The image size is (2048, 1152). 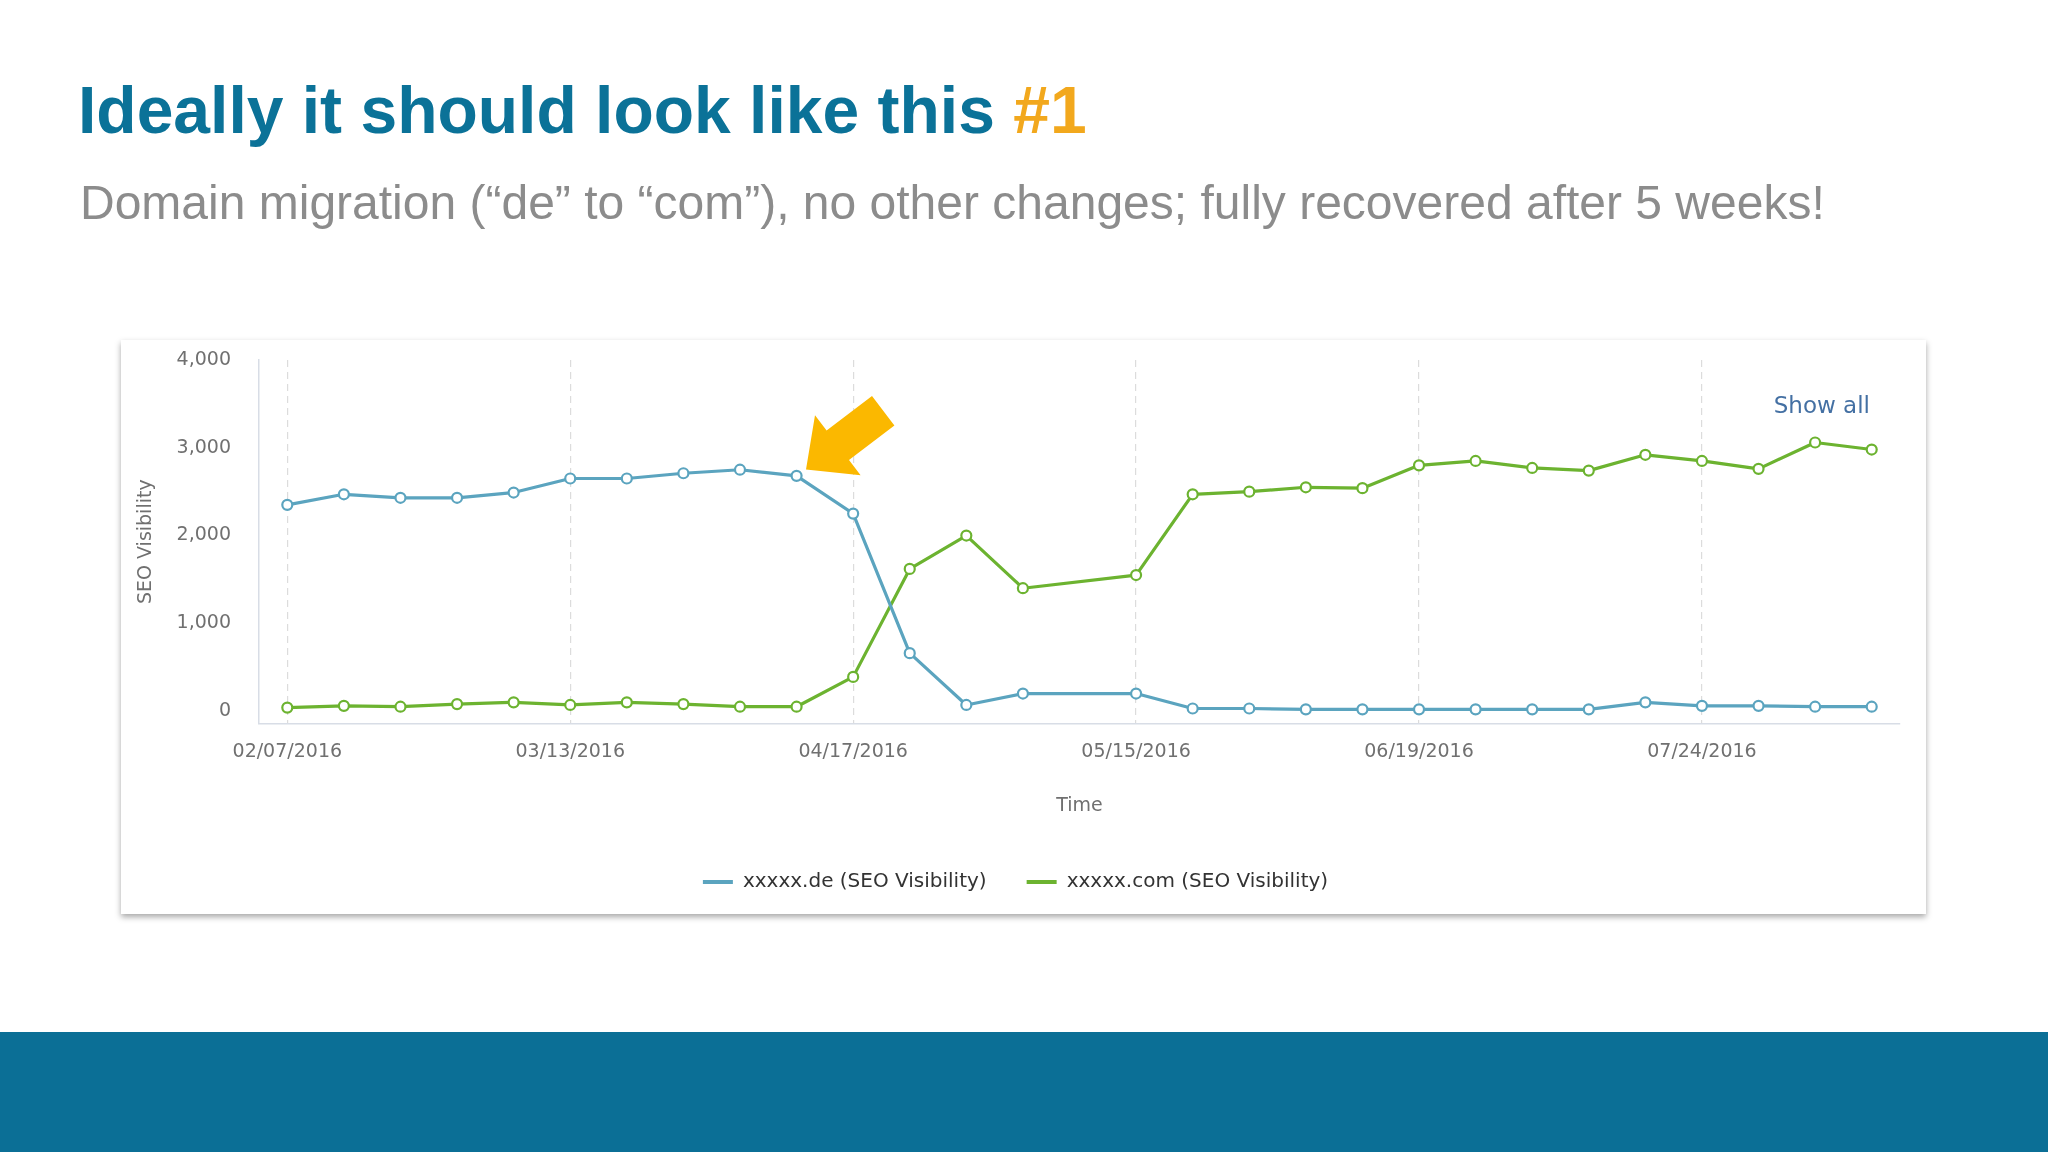 What do you see at coordinates (1197, 880) in the screenshot?
I see `legend-label: xxxxx.com (SEO Visibility)` at bounding box center [1197, 880].